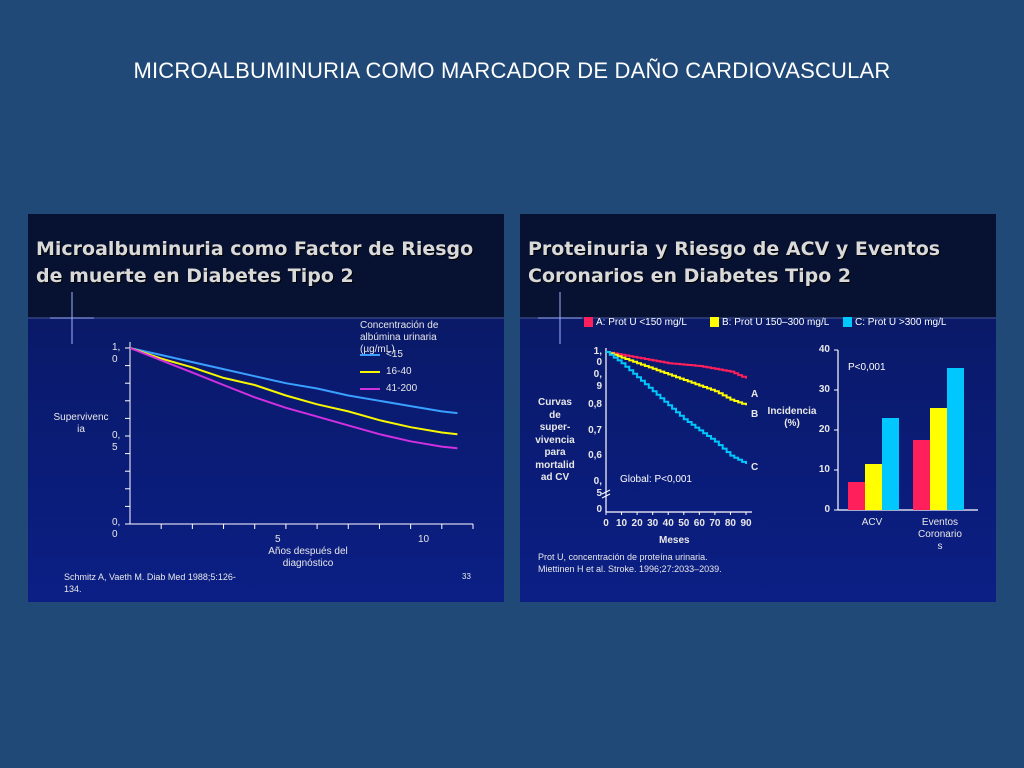 This screenshot has width=1024, height=768. What do you see at coordinates (402, 388) in the screenshot?
I see `legend-label-41-200: 41-200` at bounding box center [402, 388].